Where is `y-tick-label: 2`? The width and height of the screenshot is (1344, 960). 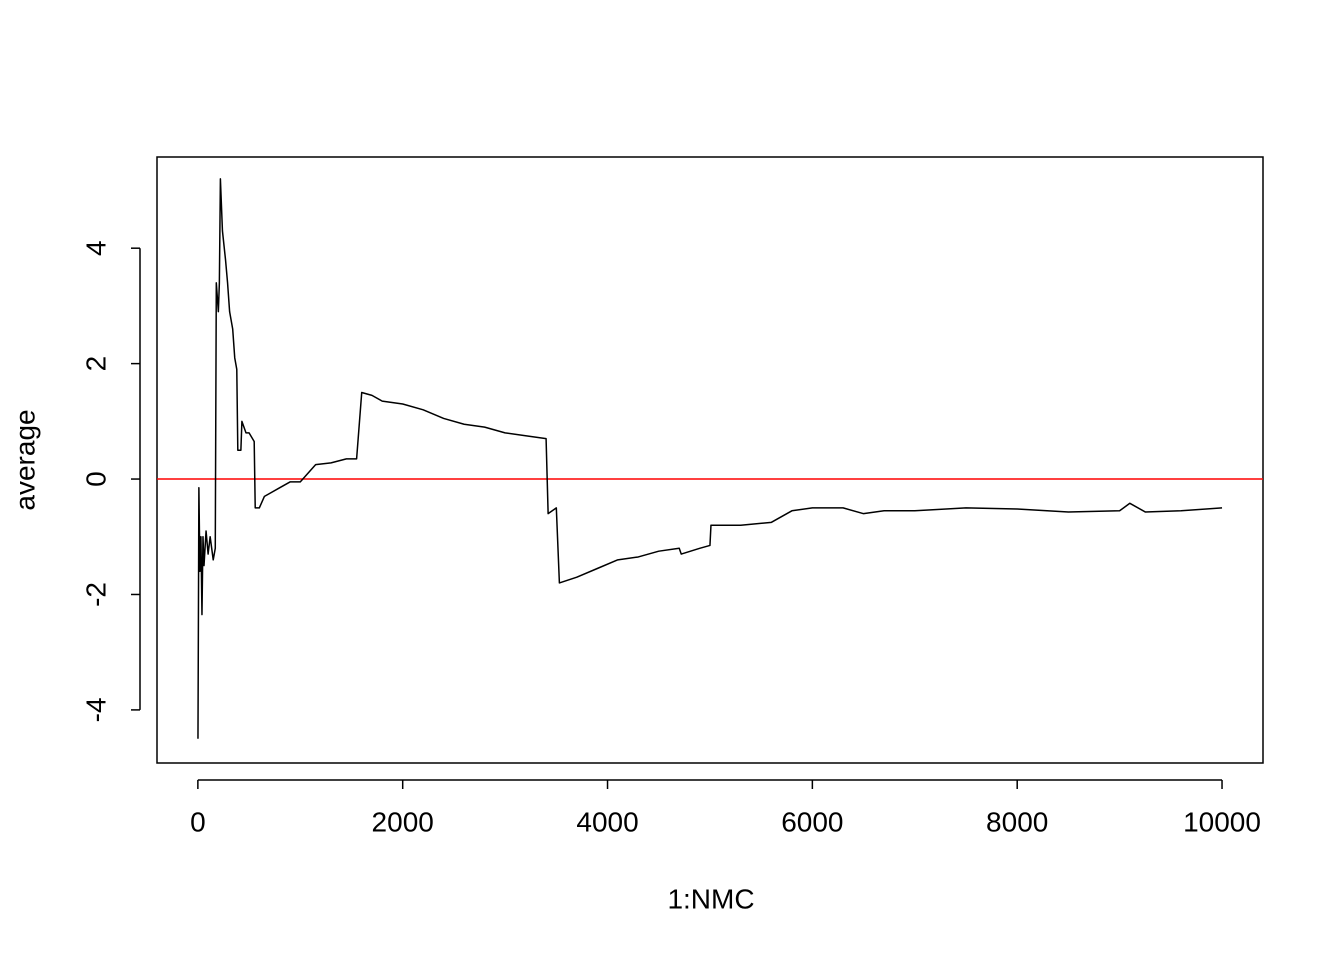
y-tick-label: 2 is located at coordinates (95, 364).